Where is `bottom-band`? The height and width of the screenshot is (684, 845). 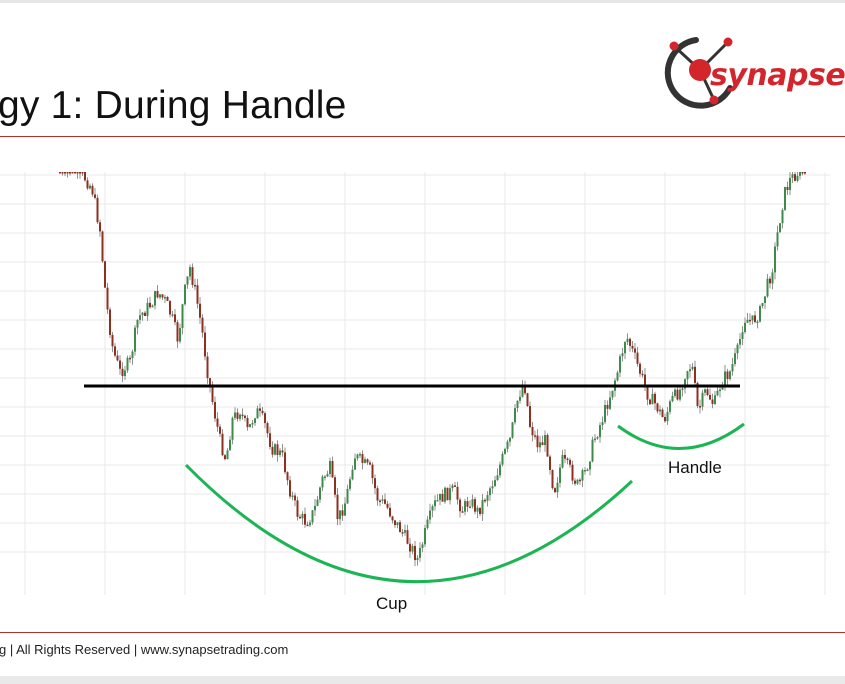 bottom-band is located at coordinates (422, 680).